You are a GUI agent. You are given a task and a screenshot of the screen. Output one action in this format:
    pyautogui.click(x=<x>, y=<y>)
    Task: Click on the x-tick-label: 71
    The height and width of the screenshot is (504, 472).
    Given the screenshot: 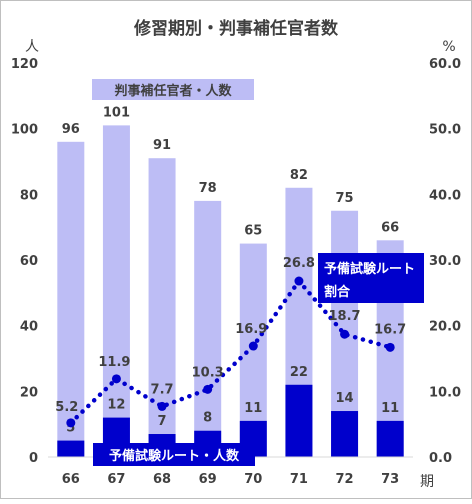 What is the action you would take?
    pyautogui.click(x=299, y=479)
    